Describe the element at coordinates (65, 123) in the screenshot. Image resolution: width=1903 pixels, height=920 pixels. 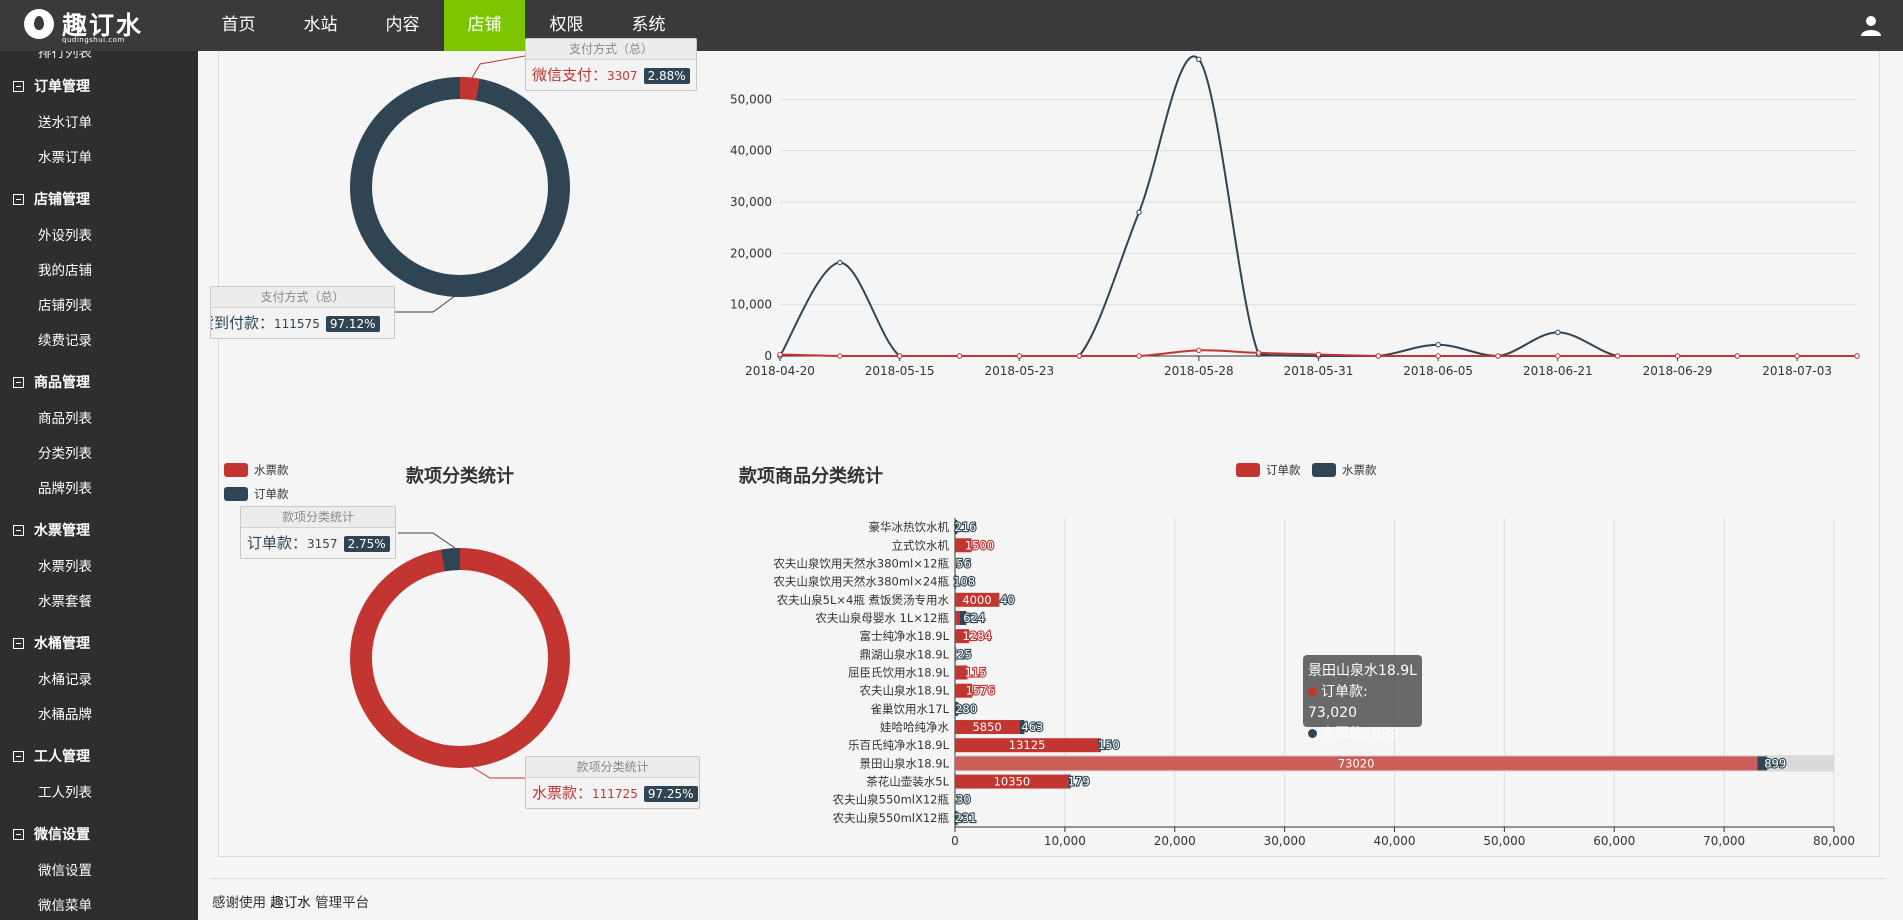
I see `sidebar-item-delivery-orders: 送水订单` at that location.